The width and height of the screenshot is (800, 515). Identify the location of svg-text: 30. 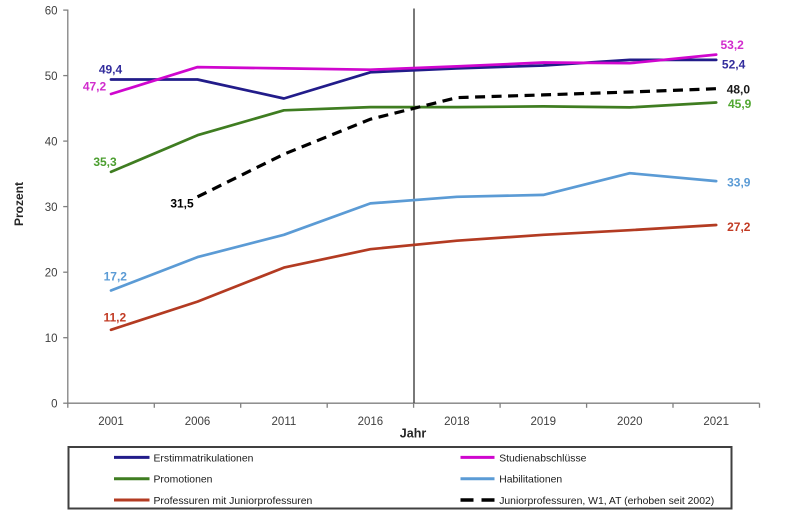
(51, 208).